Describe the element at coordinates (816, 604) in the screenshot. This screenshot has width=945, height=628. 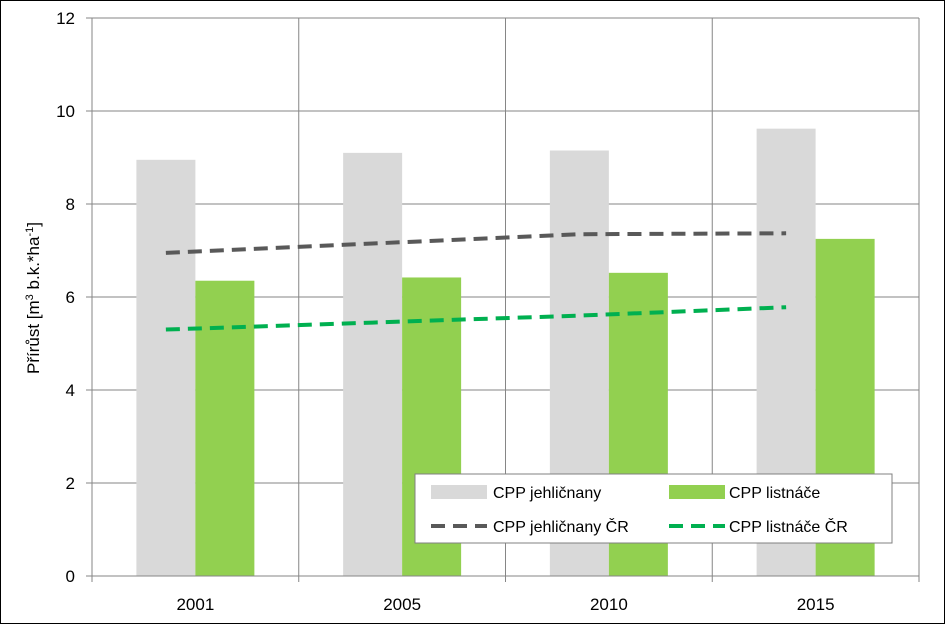
I see `x-tick-label: 2015` at that location.